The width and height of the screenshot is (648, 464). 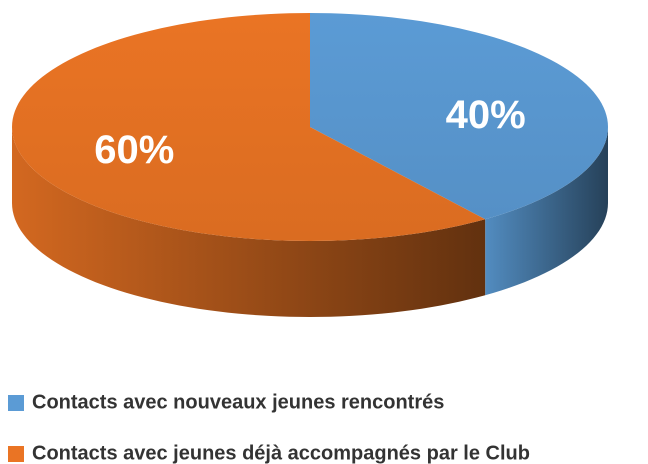 I want to click on legend-label: Contacts avec nouveaux jeunes rencontrés, so click(x=238, y=402).